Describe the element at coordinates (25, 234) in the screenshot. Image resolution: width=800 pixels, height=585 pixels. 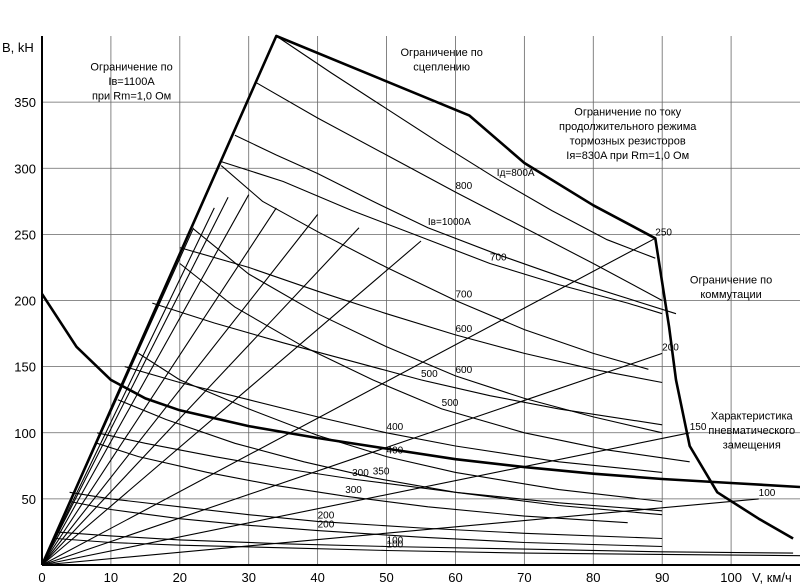
I see `y-tick-label: 250` at that location.